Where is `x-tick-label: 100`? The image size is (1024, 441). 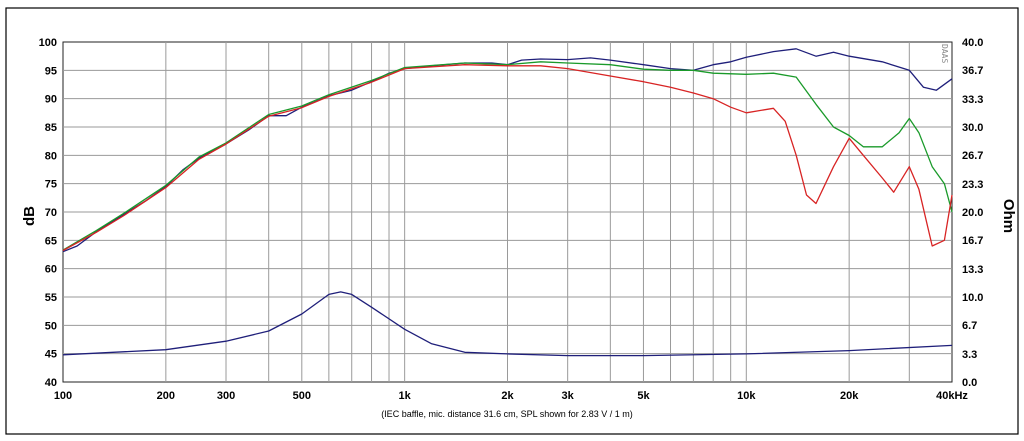
x-tick-label: 100 is located at coordinates (63, 396).